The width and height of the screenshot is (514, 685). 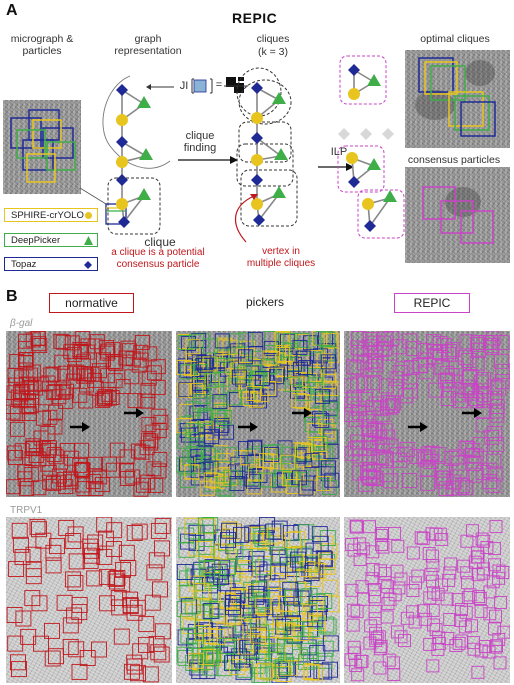 What do you see at coordinates (265, 303) in the screenshot?
I see `header-pickers: pickers` at bounding box center [265, 303].